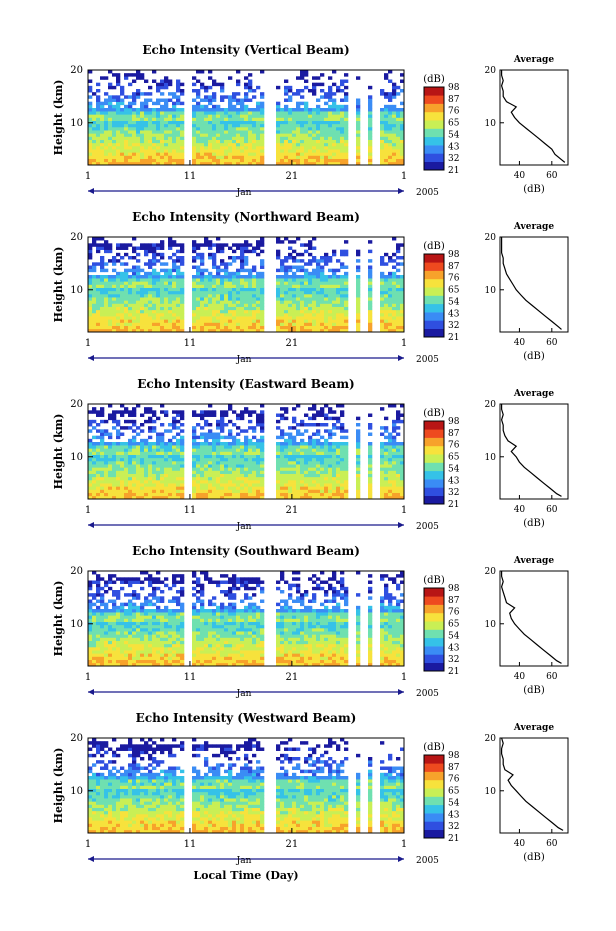 The height and width of the screenshot is (931, 616). I want to click on year-label: 2005, so click(427, 193).